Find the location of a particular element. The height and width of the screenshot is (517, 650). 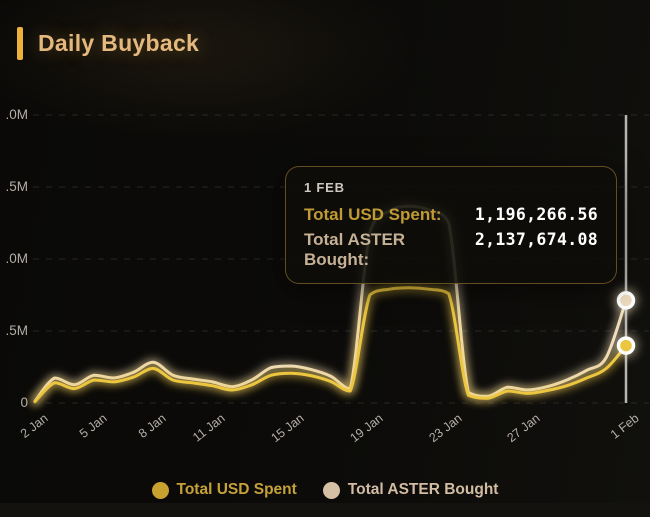

y-tick-6m: .0M is located at coordinates (16, 114).